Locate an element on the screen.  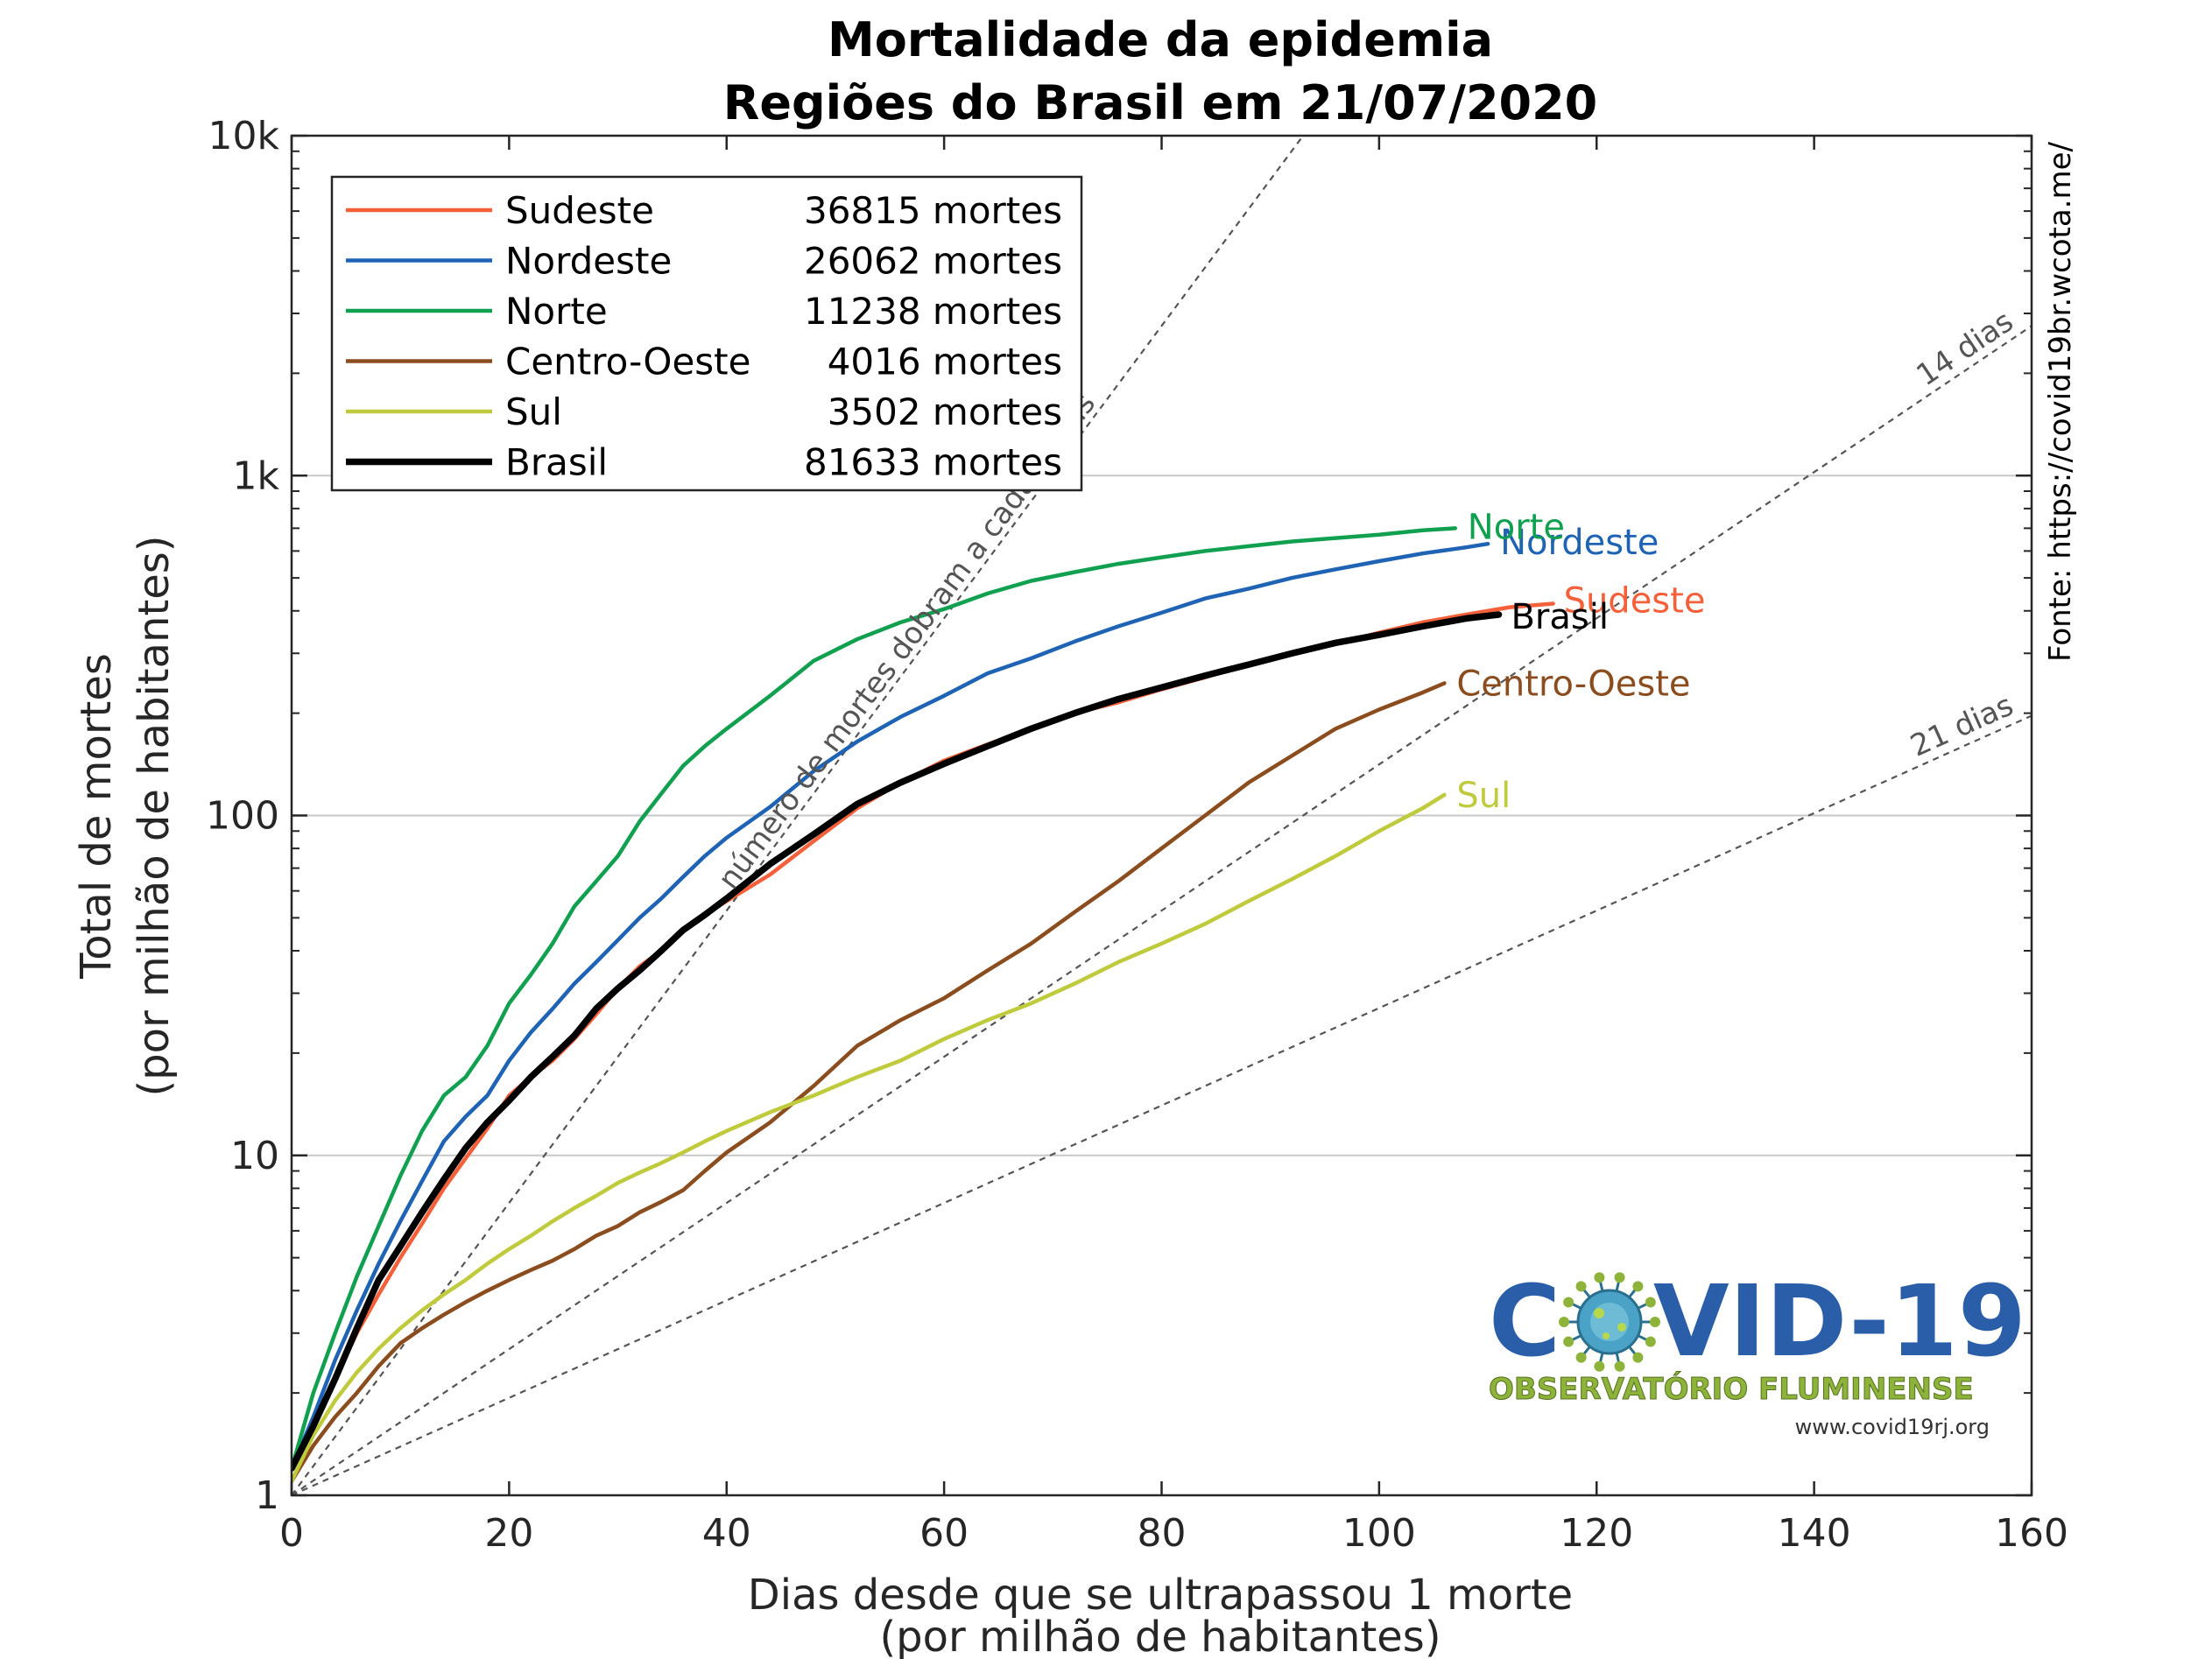
y-tick-label: 10 is located at coordinates (254, 1156).